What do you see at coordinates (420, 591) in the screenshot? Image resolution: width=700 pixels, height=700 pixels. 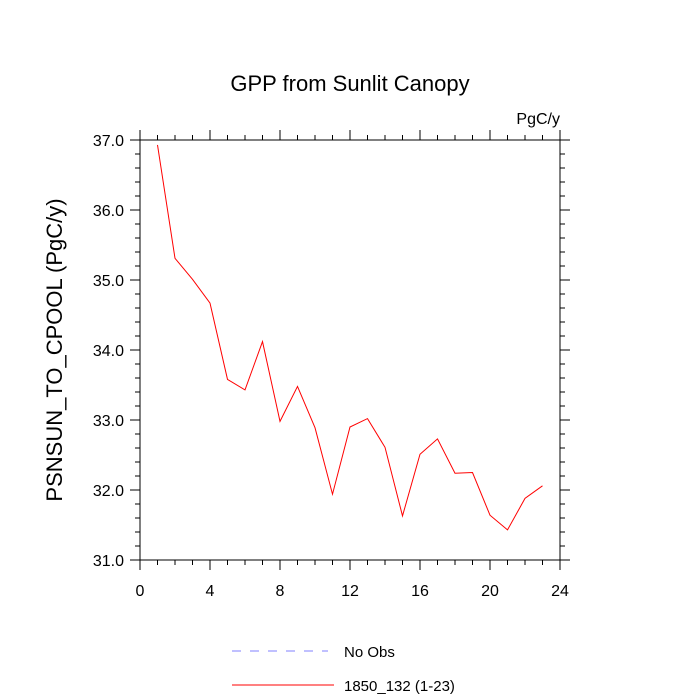 I see `x-tick-label: 16` at bounding box center [420, 591].